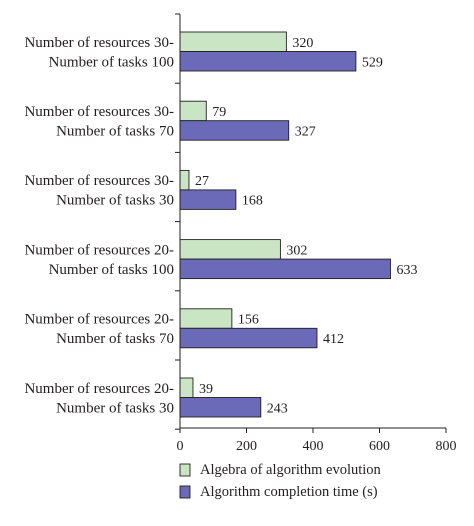  Describe the element at coordinates (333, 339) in the screenshot. I see `data-label: 412` at that location.